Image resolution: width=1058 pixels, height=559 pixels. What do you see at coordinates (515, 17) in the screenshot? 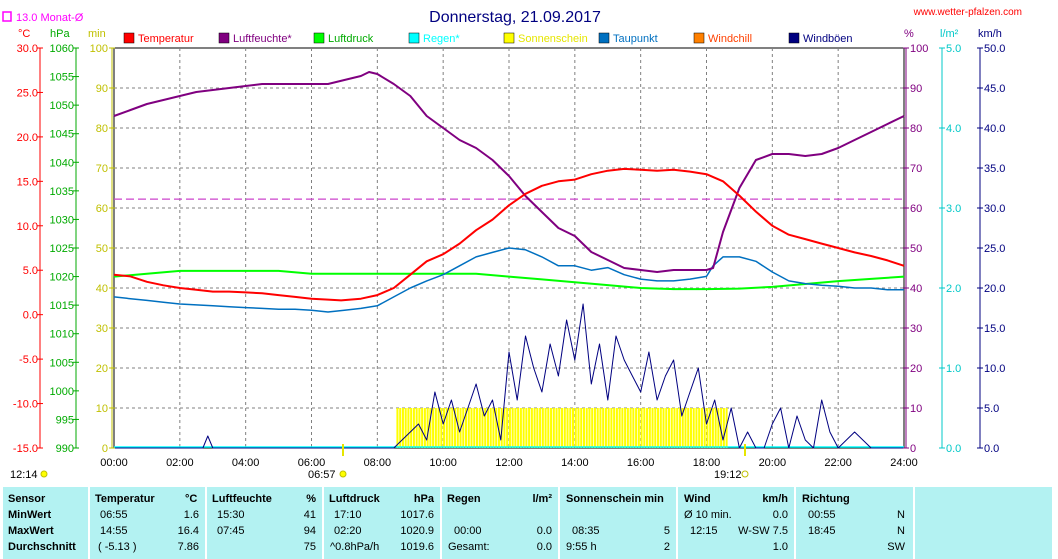
I see `chart-title: Donnerstag, 21.09.2017` at bounding box center [515, 17].